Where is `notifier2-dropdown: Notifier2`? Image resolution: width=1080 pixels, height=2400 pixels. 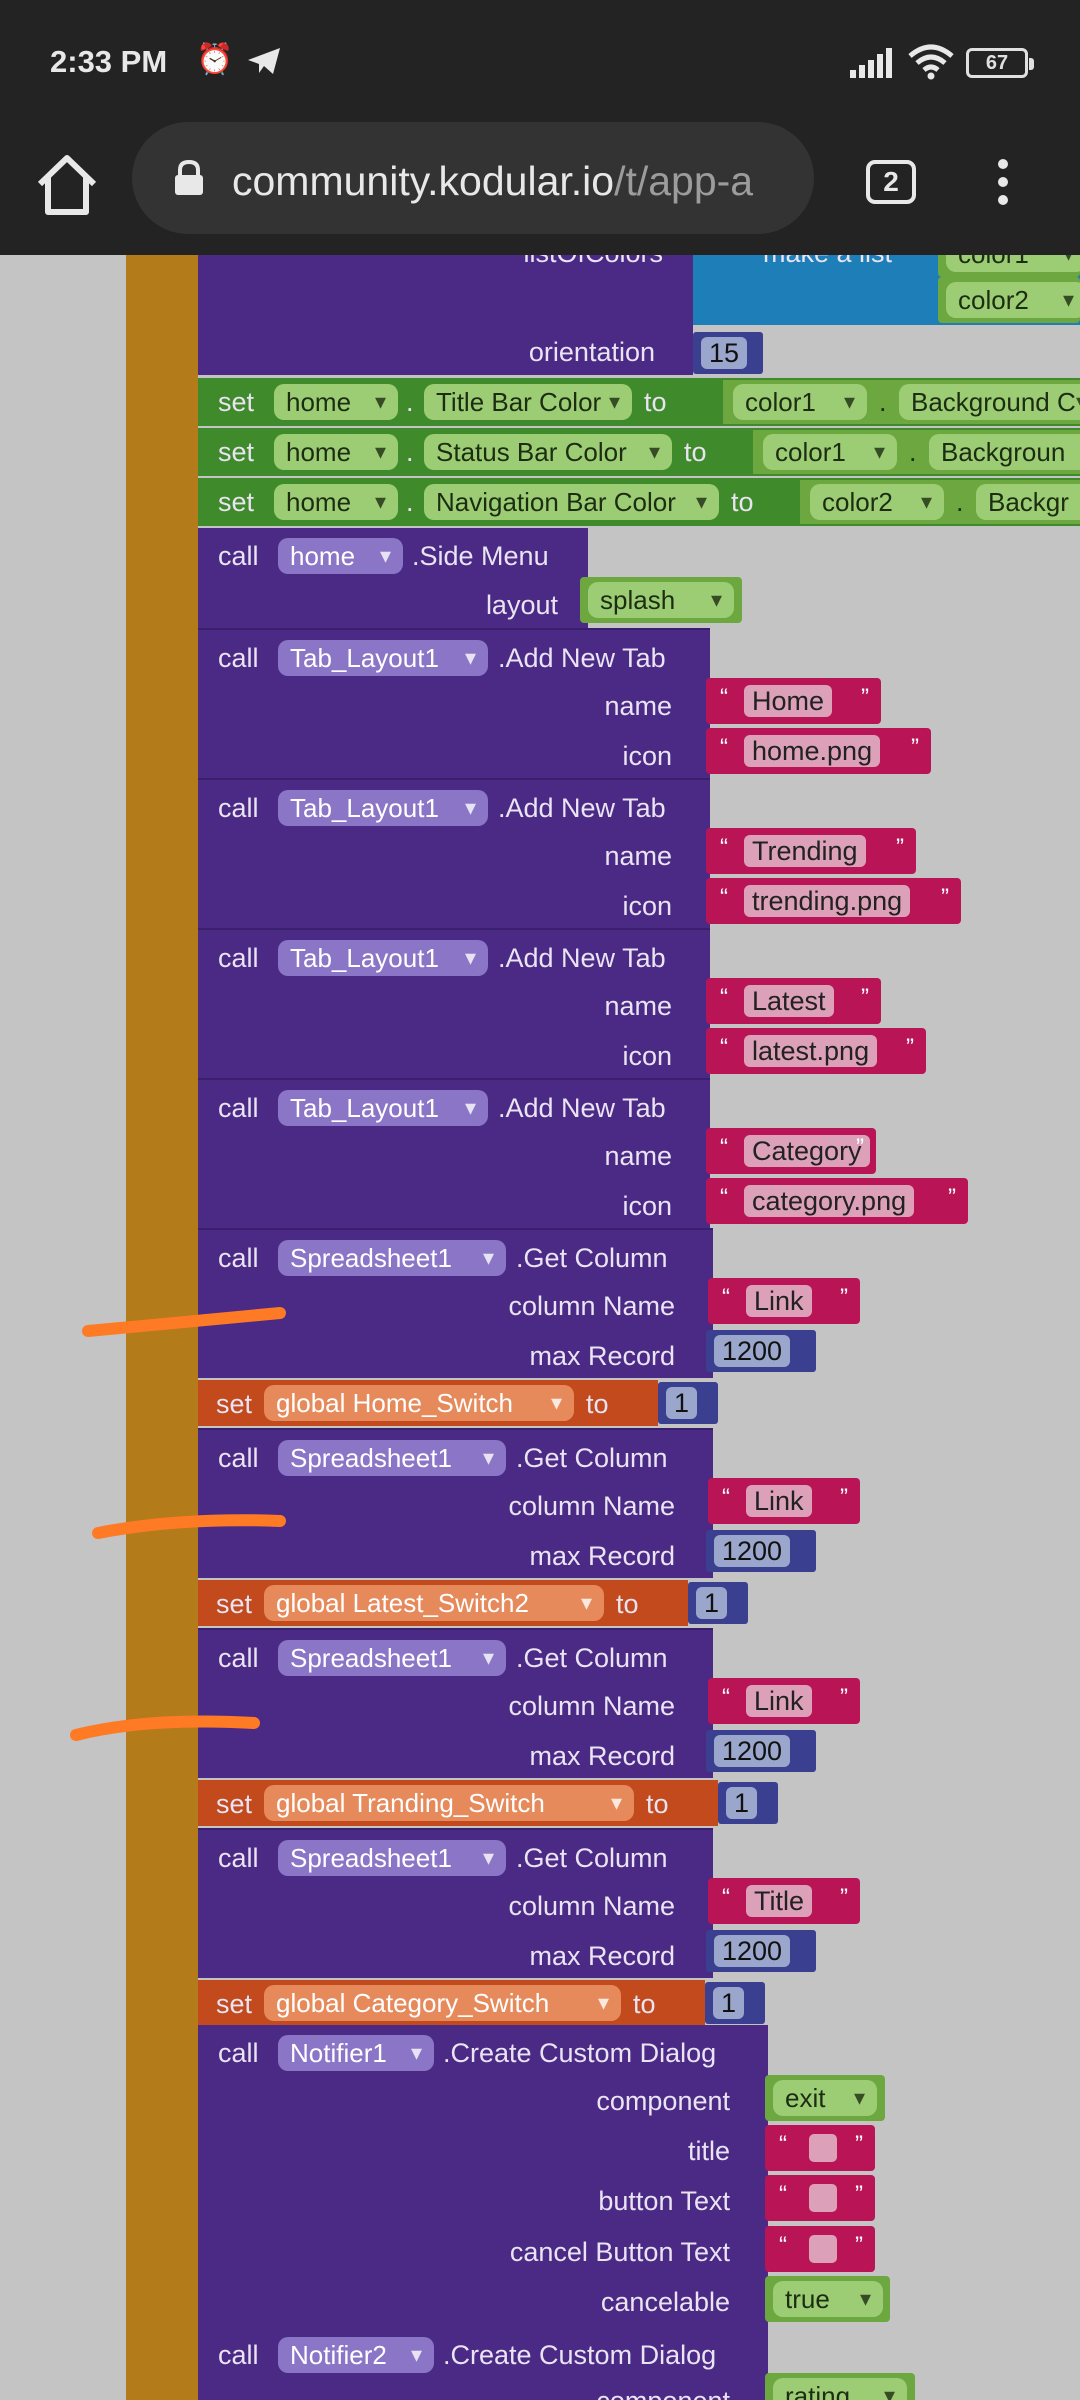
notifier2-dropdown: Notifier2 is located at coordinates (356, 2355).